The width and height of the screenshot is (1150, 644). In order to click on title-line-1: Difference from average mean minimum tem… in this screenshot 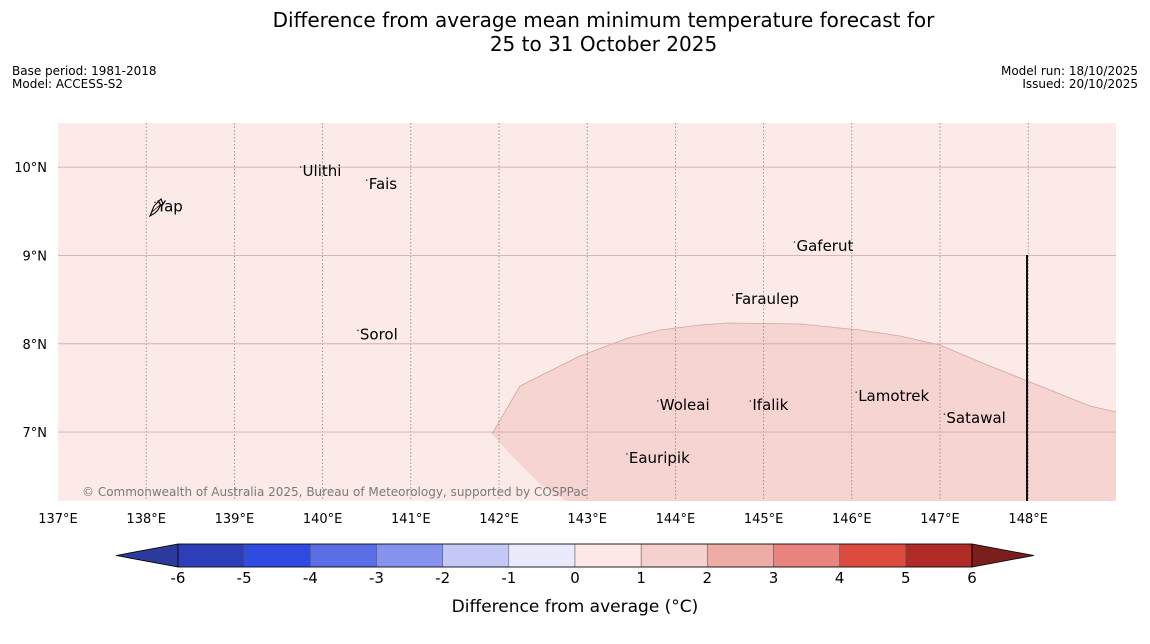, I will do `click(603, 20)`.